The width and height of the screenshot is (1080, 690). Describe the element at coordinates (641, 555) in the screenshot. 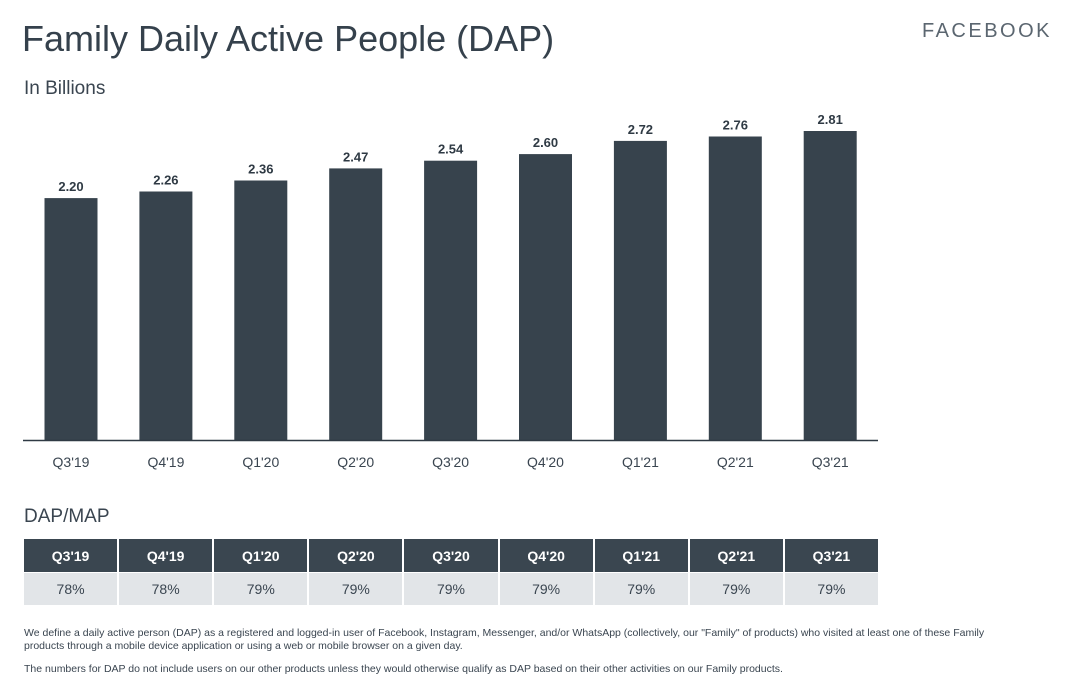

I see `dapmap-header-cell: Q1'21` at that location.